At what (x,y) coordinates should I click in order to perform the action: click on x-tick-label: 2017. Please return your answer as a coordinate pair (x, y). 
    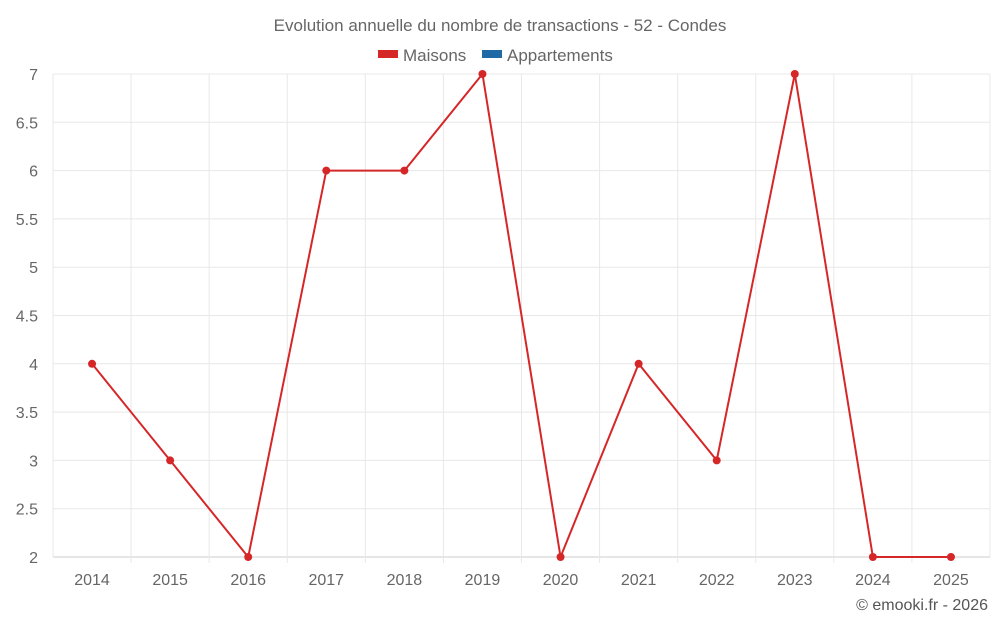
    Looking at the image, I should click on (326, 580).